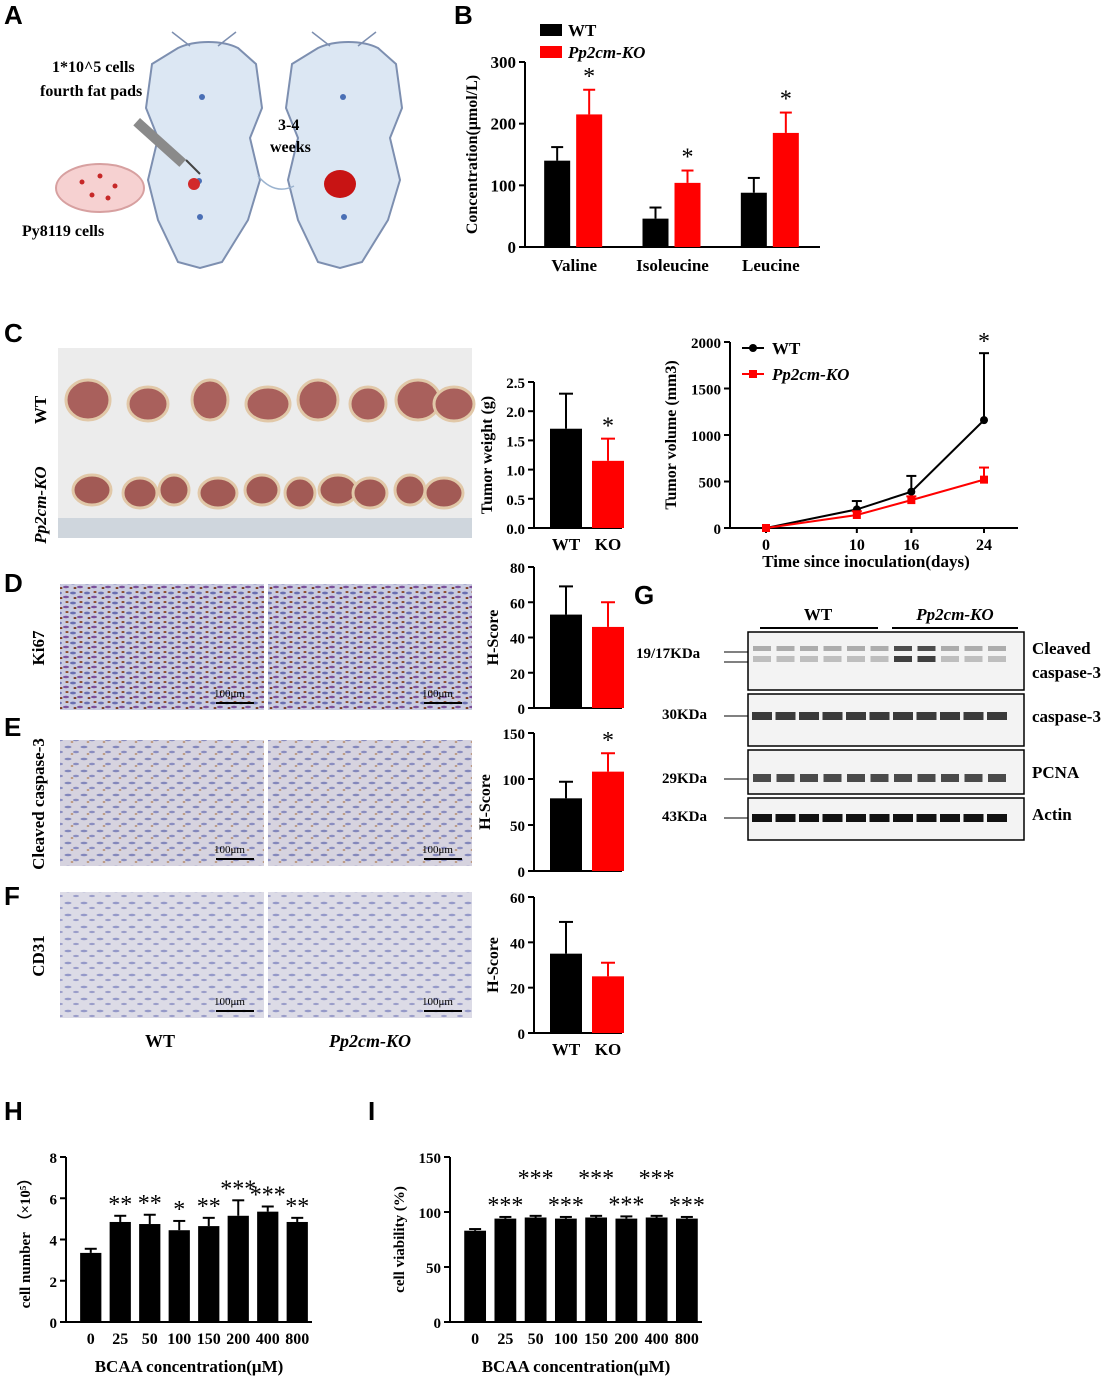 This screenshot has height=1377, width=1110. Describe the element at coordinates (566, 1049) in the screenshot. I see `x-tick-label: WT` at that location.